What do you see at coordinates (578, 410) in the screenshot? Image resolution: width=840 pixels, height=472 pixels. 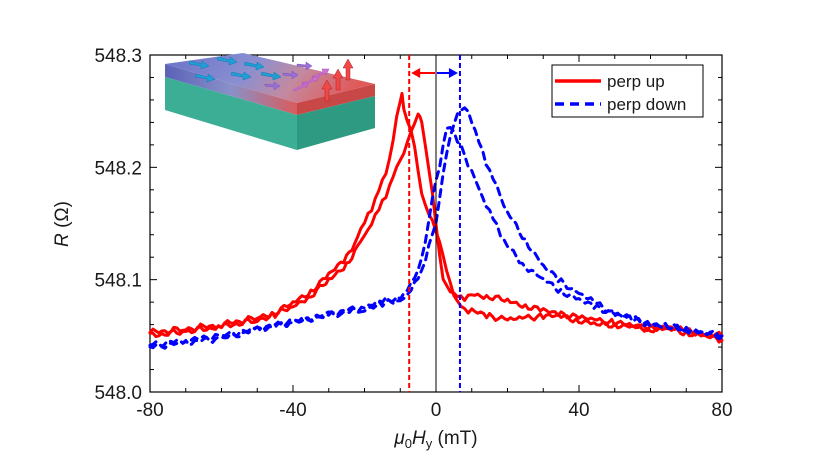 I see `x-tick-label: 40` at bounding box center [578, 410].